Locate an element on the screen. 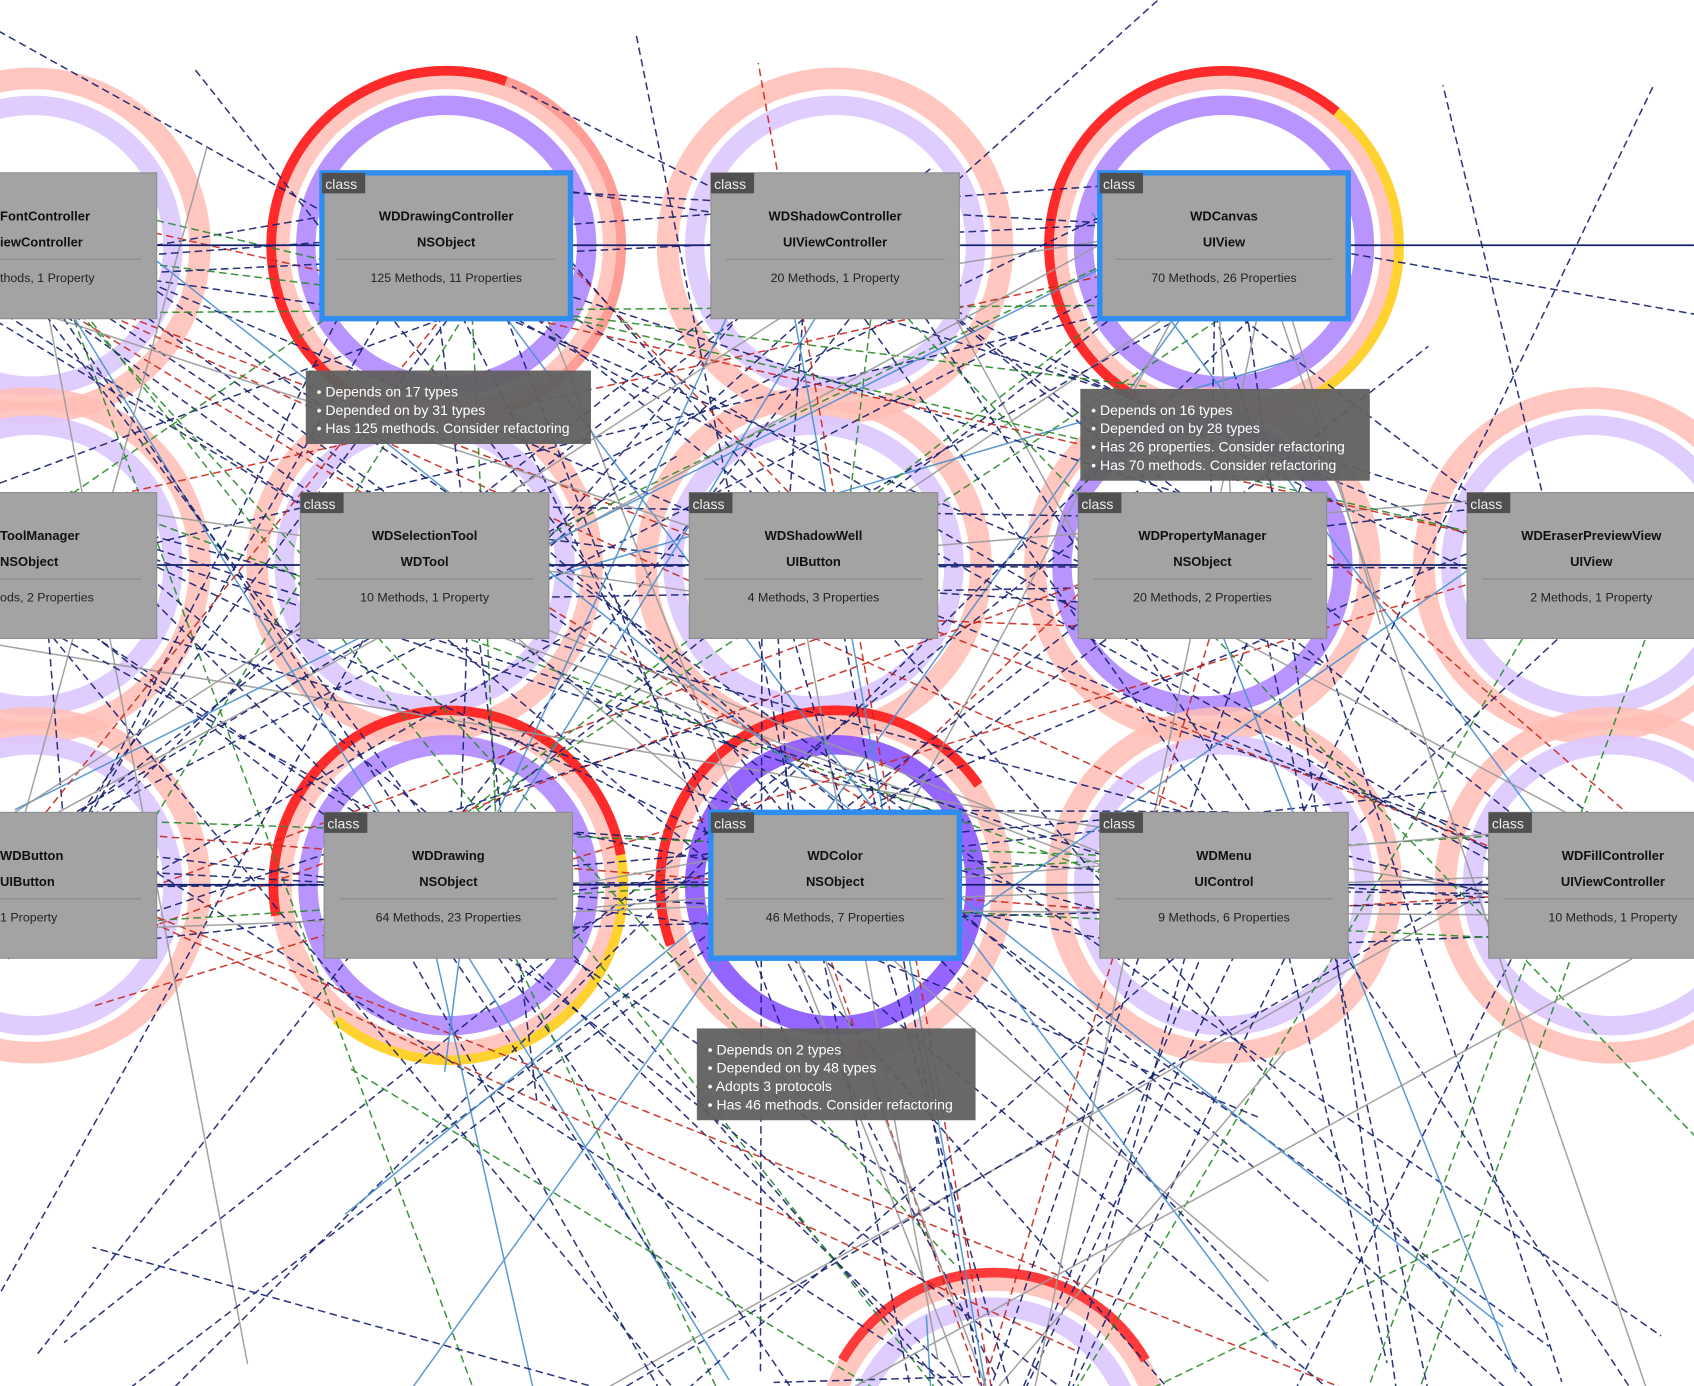  node-stats: 64 Methods, 23 Properties is located at coordinates (449, 917).